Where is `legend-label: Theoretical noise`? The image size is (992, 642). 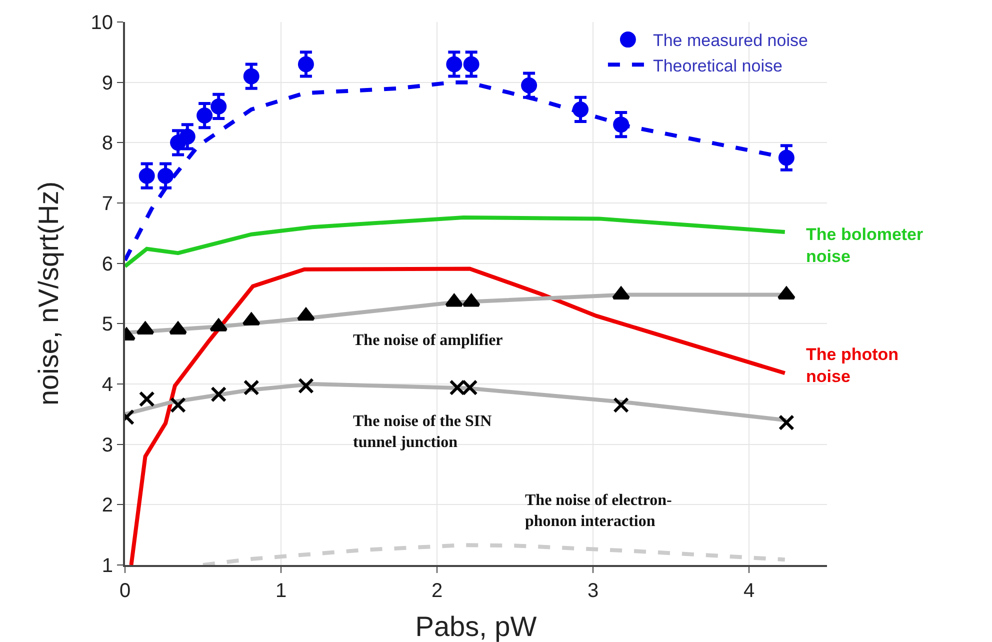 legend-label: Theoretical noise is located at coordinates (717, 66).